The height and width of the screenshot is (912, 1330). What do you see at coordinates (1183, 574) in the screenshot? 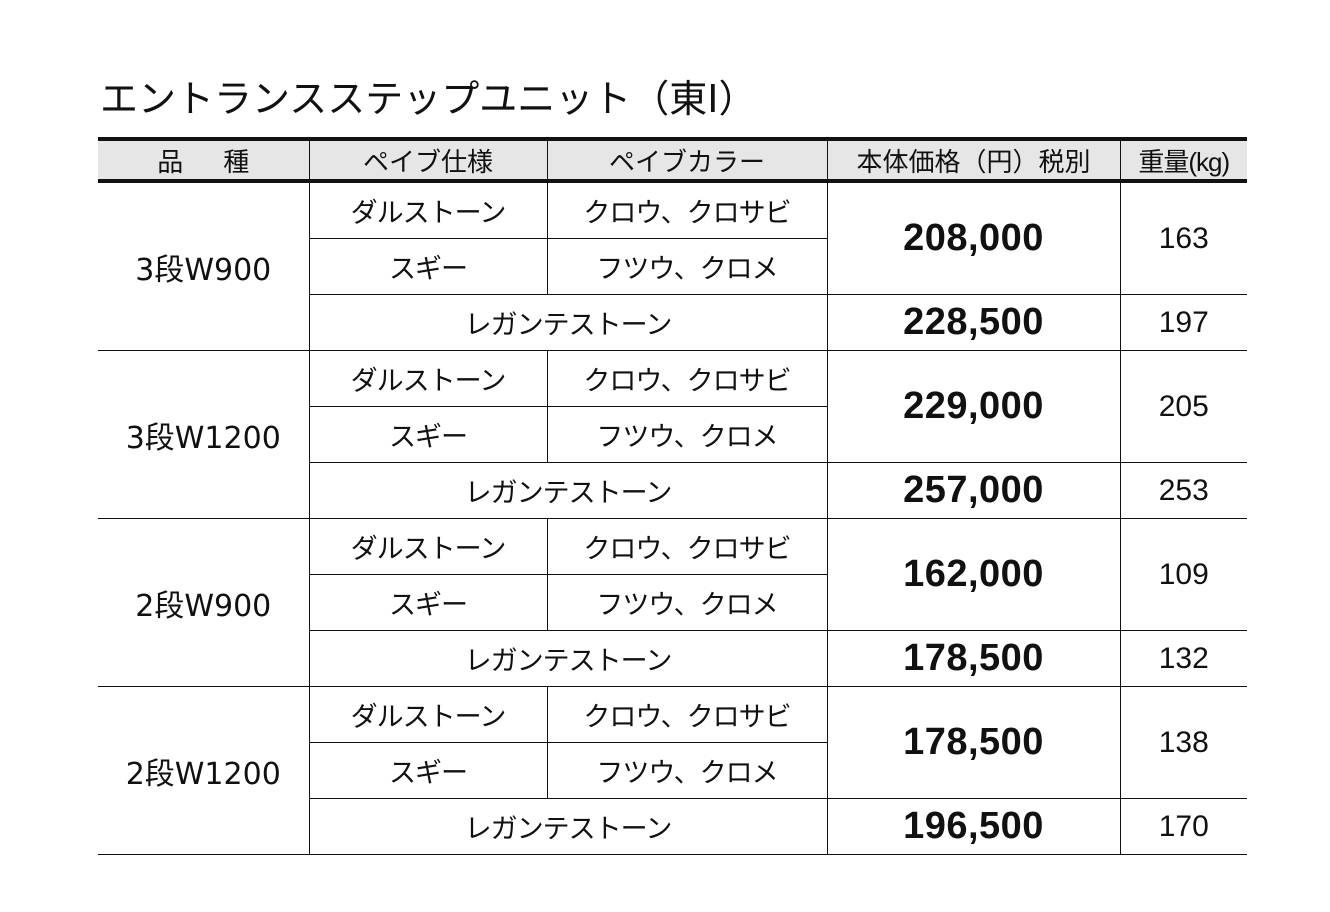
I see `weight-cell: 109` at bounding box center [1183, 574].